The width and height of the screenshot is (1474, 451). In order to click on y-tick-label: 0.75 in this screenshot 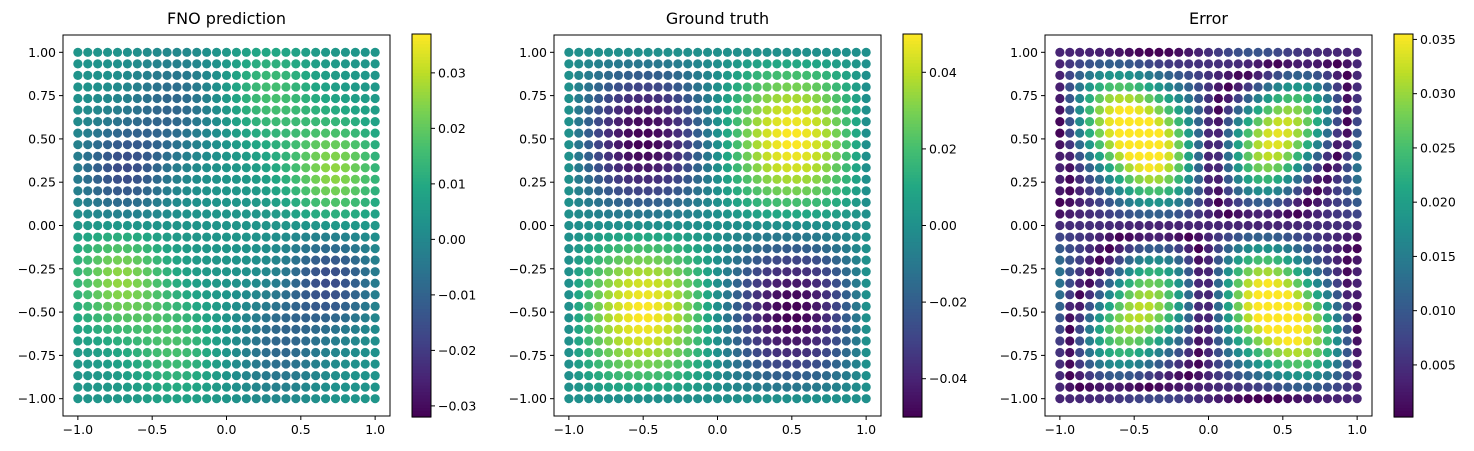, I will do `click(1024, 95)`.